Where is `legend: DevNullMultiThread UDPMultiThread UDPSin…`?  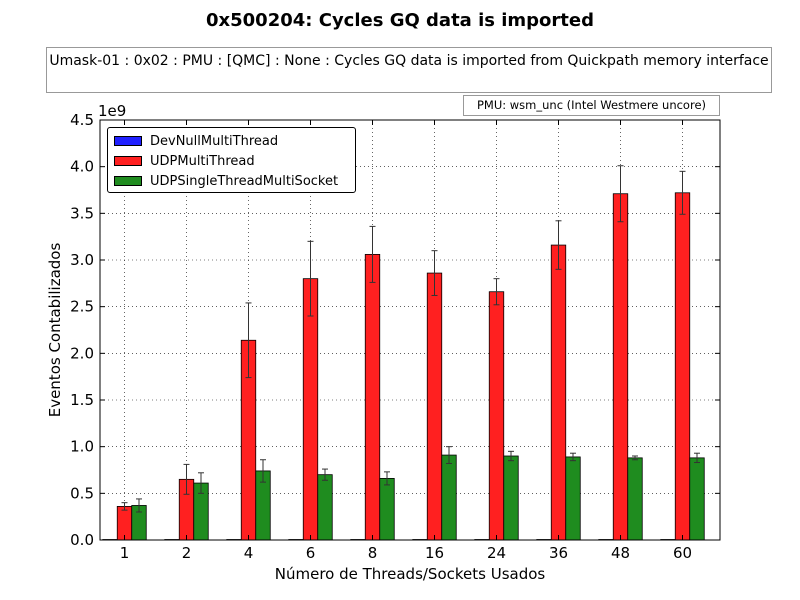 legend: DevNullMultiThread UDPMultiThread UDPSin… is located at coordinates (231, 160).